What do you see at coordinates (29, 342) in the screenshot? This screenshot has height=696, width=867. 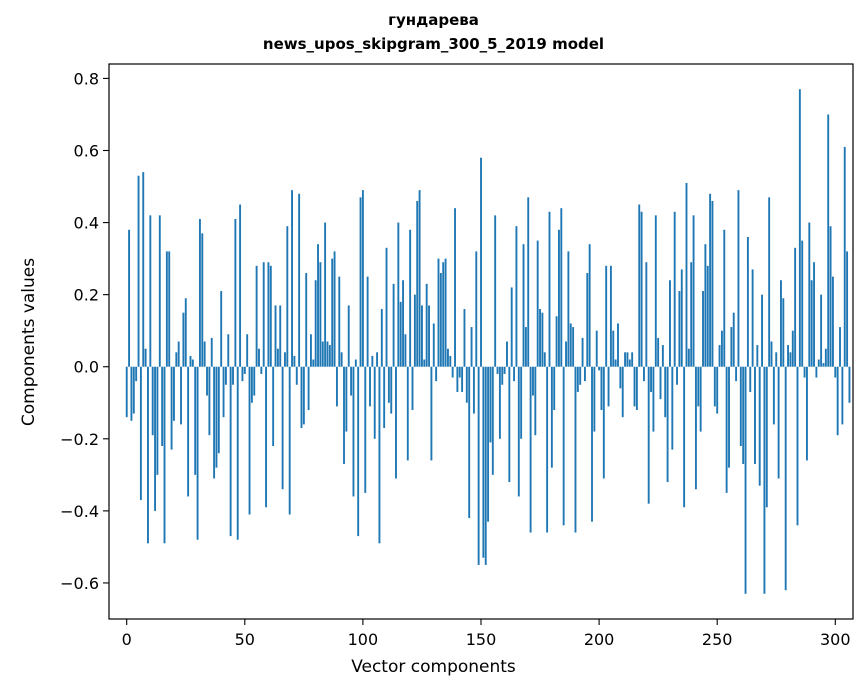 I see `y-axis-label: Components values` at bounding box center [29, 342].